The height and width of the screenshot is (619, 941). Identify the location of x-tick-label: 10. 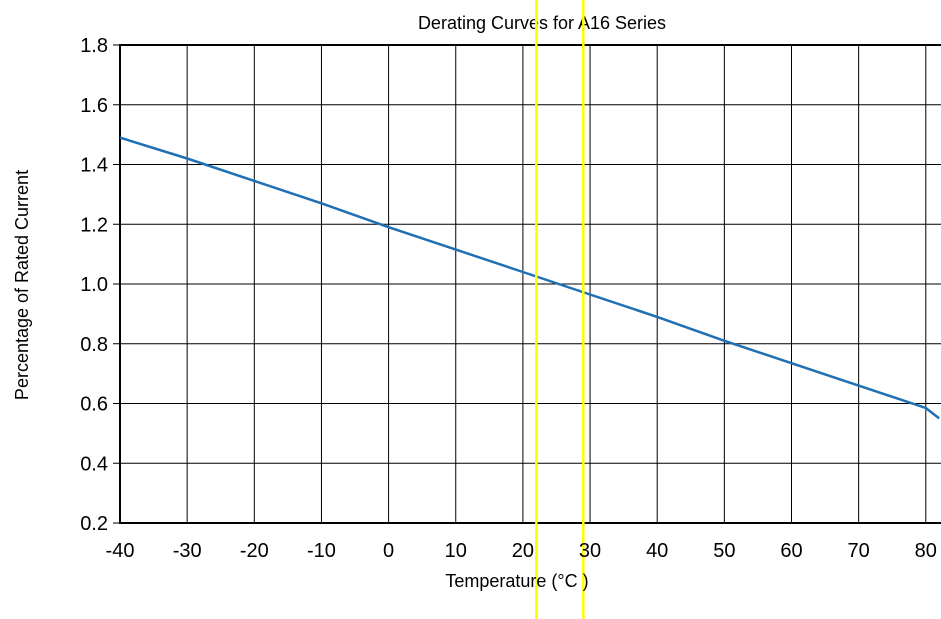
(456, 551).